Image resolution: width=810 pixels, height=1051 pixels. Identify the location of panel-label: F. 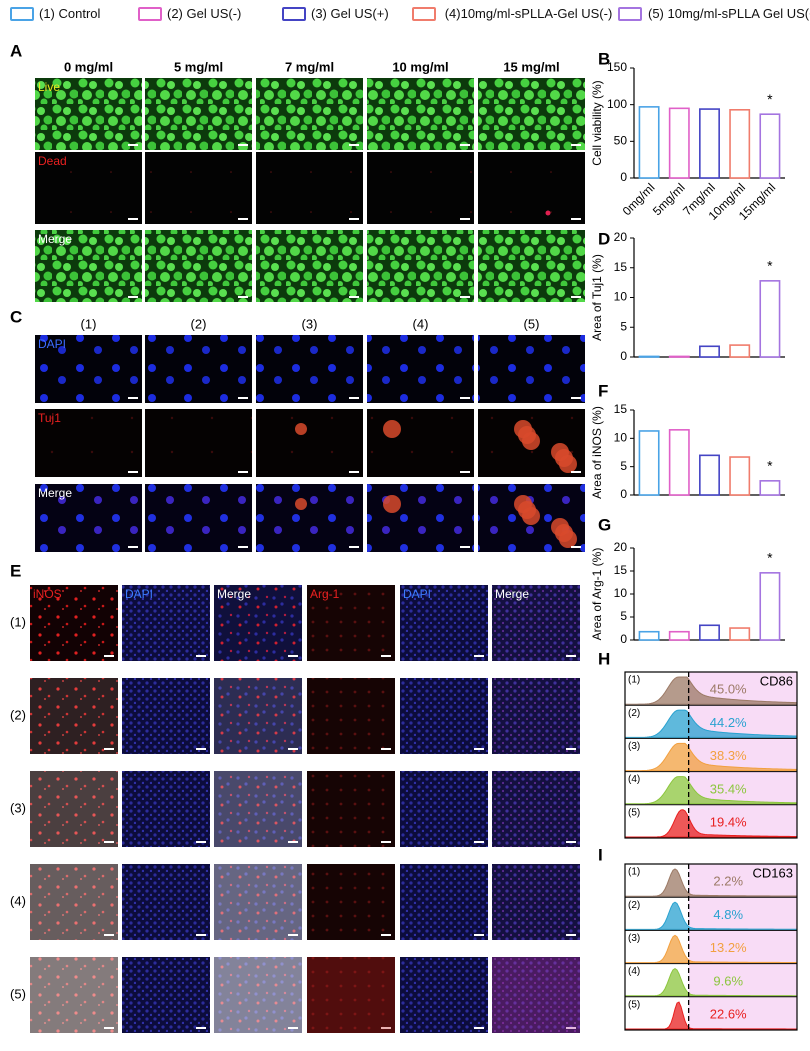
(603, 390).